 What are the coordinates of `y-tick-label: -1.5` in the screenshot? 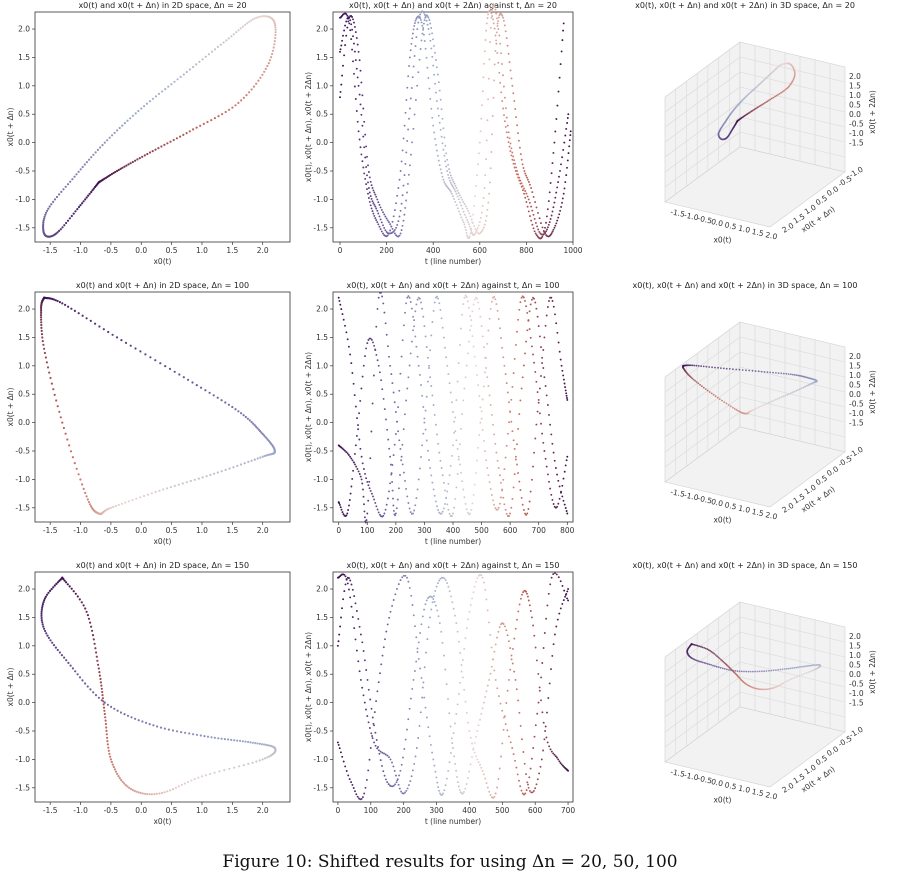 It's located at (22, 787).